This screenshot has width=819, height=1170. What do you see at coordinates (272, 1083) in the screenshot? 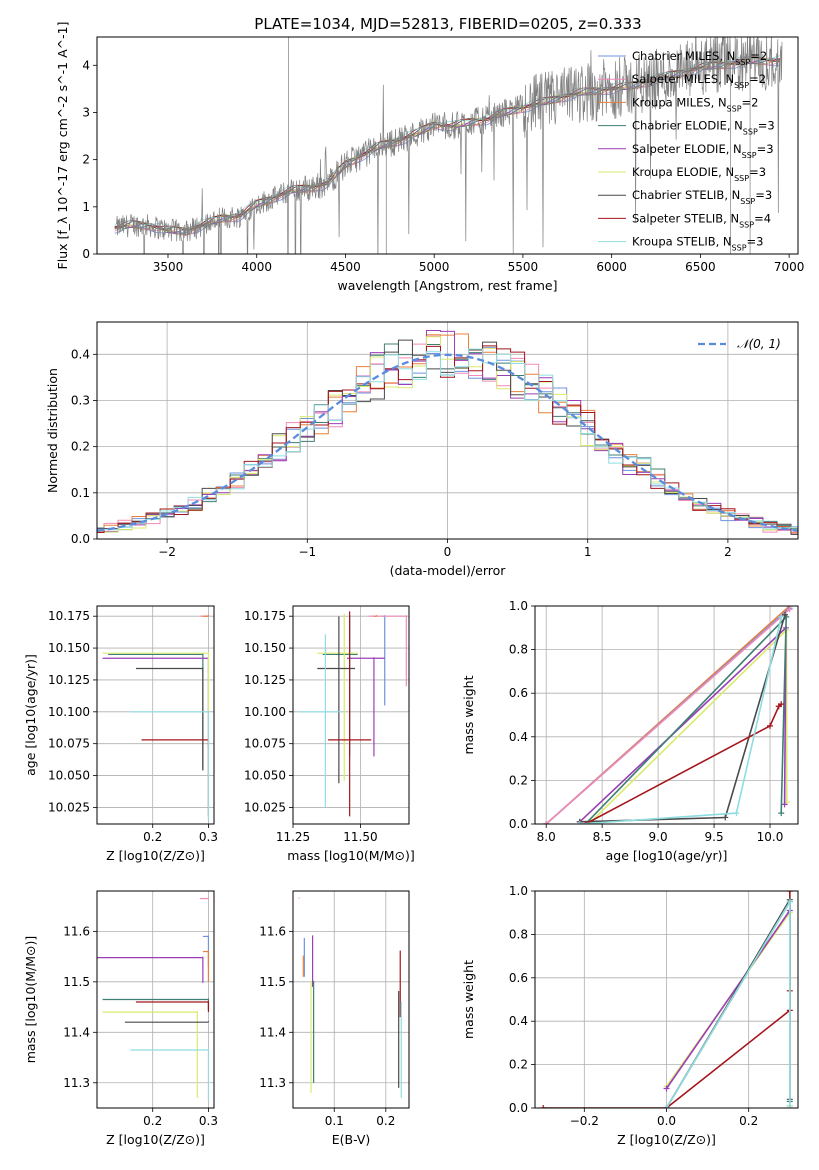
I see `y-tick-label: 11.3` at bounding box center [272, 1083].